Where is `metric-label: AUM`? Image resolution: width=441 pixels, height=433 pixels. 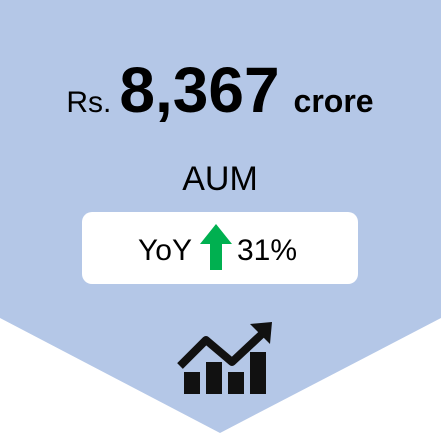 metric-label: AUM is located at coordinates (220, 179).